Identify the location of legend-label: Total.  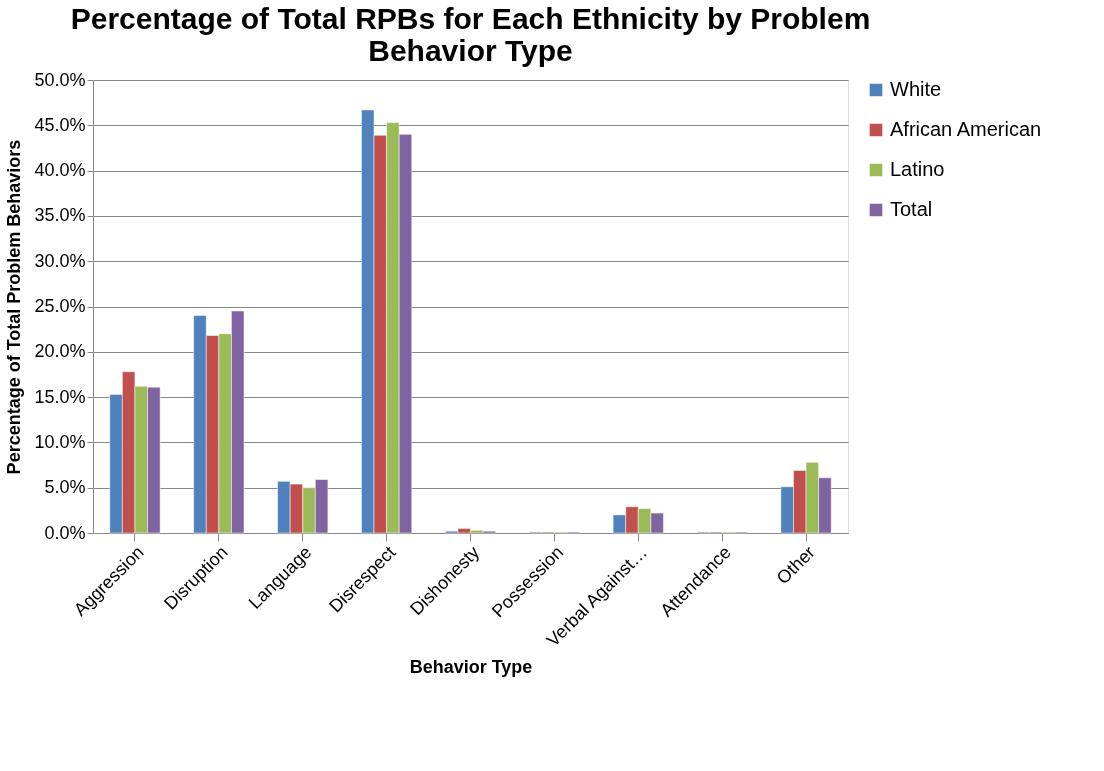
(911, 209).